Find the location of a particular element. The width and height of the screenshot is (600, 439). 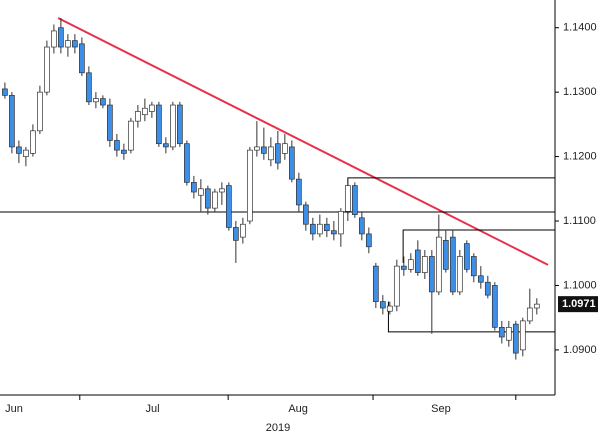

y-tick-label: 1.0900 is located at coordinates (580, 350).